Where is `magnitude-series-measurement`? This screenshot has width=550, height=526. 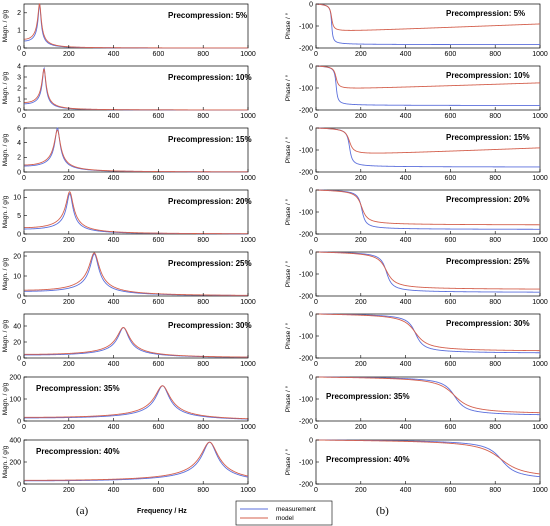 magnitude-series-measurement is located at coordinates (136, 402).